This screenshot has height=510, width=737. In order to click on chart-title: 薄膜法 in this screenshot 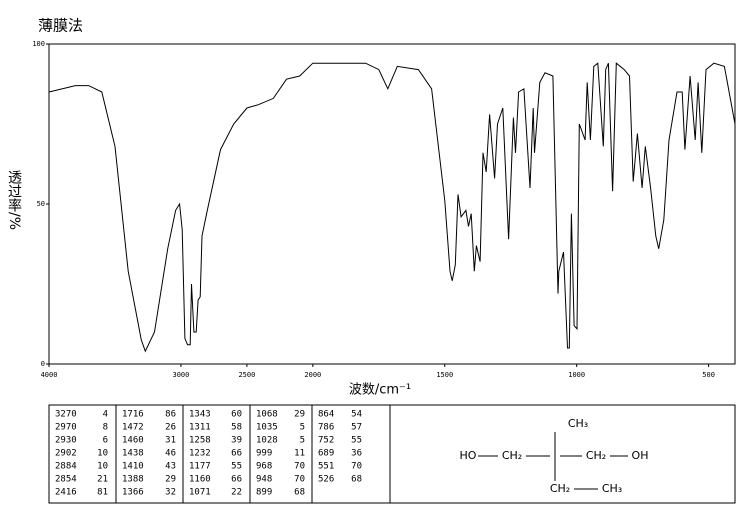, I will do `click(60, 26)`.